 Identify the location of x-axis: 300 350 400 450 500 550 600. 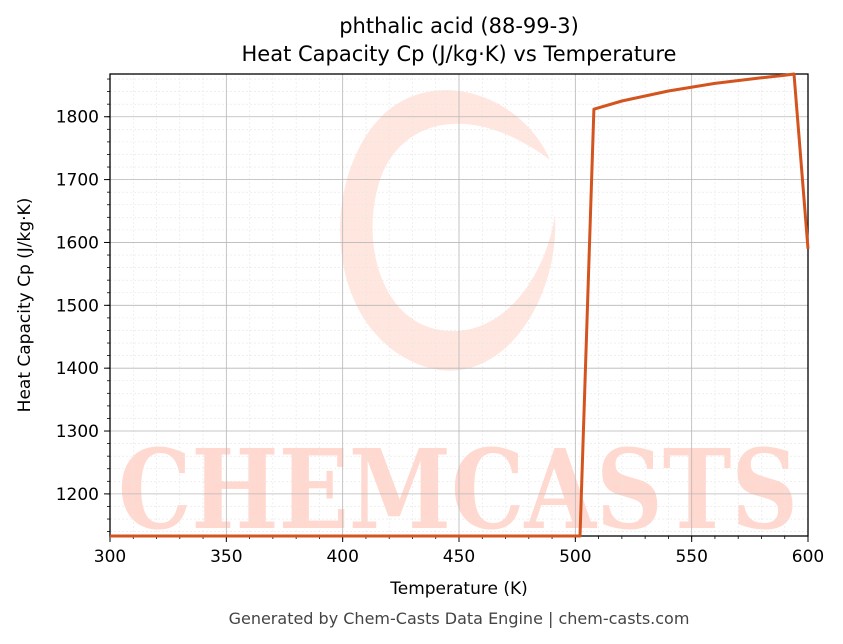
(459, 551).